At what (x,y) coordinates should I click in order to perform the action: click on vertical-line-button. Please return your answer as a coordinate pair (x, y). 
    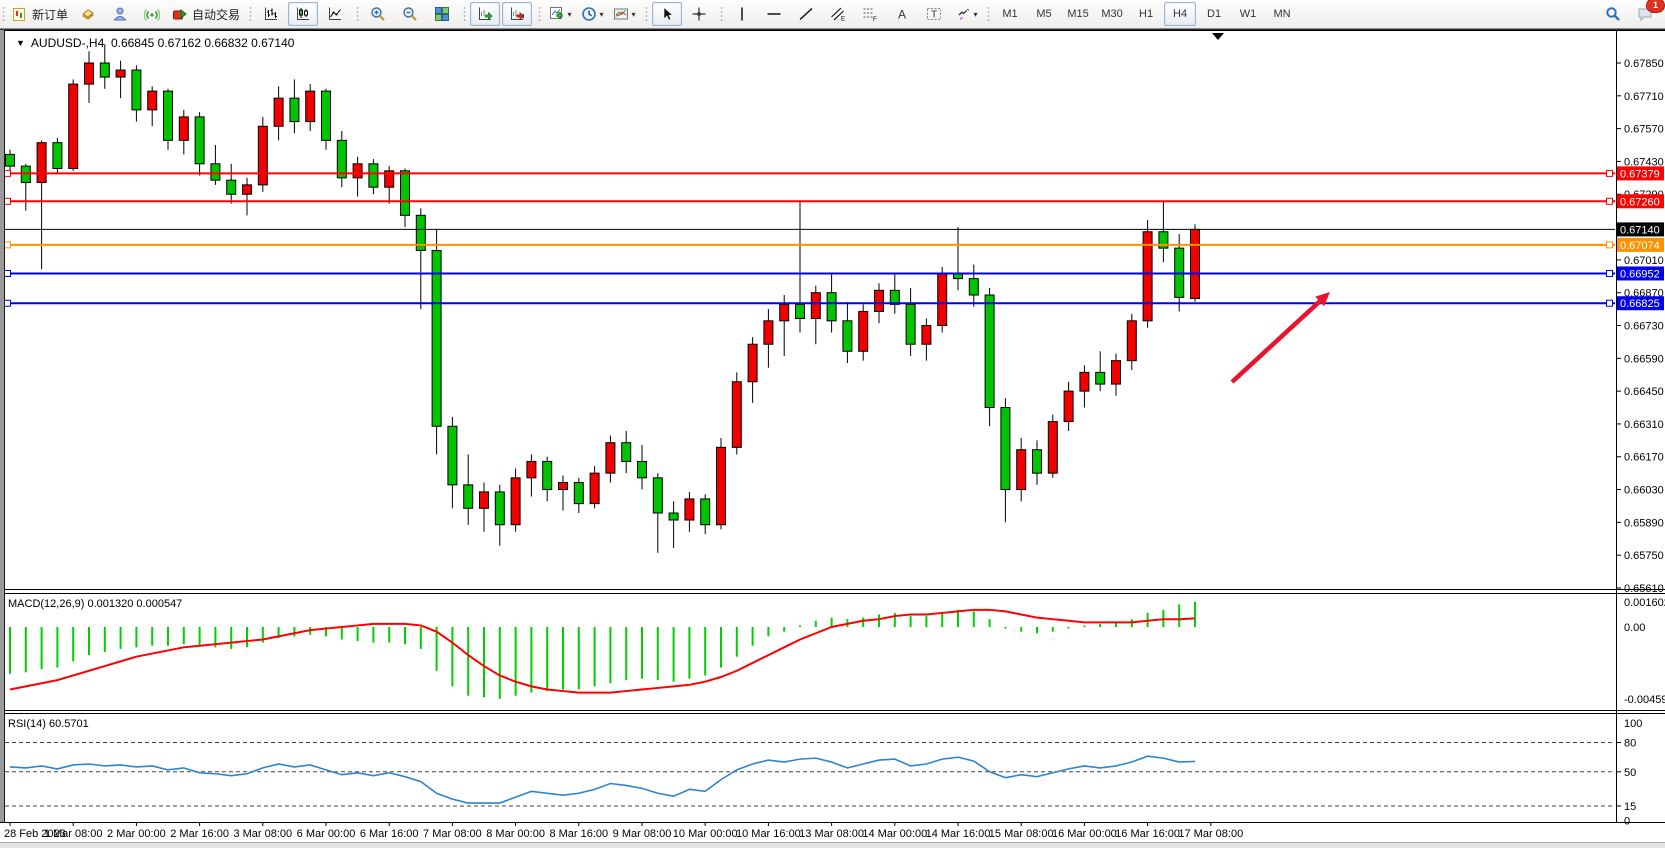
    Looking at the image, I should click on (742, 14).